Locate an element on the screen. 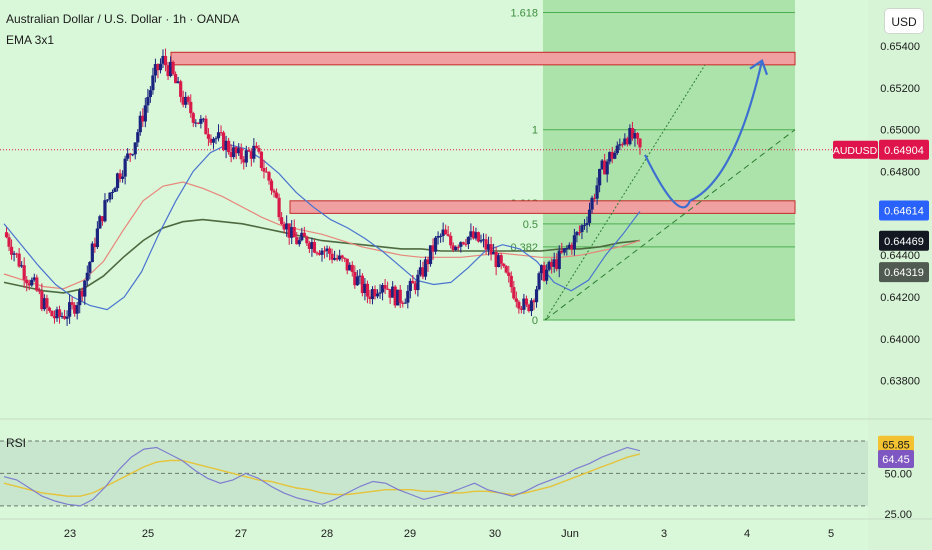 This screenshot has width=932, height=550. ema-slow-line is located at coordinates (322, 256).